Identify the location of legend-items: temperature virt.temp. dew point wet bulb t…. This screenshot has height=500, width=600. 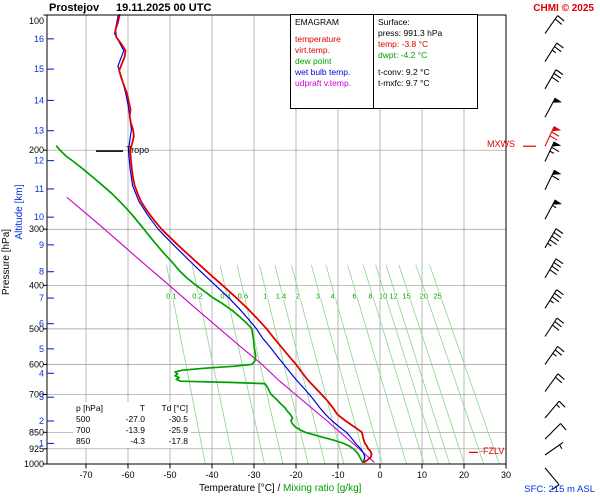
(332, 61).